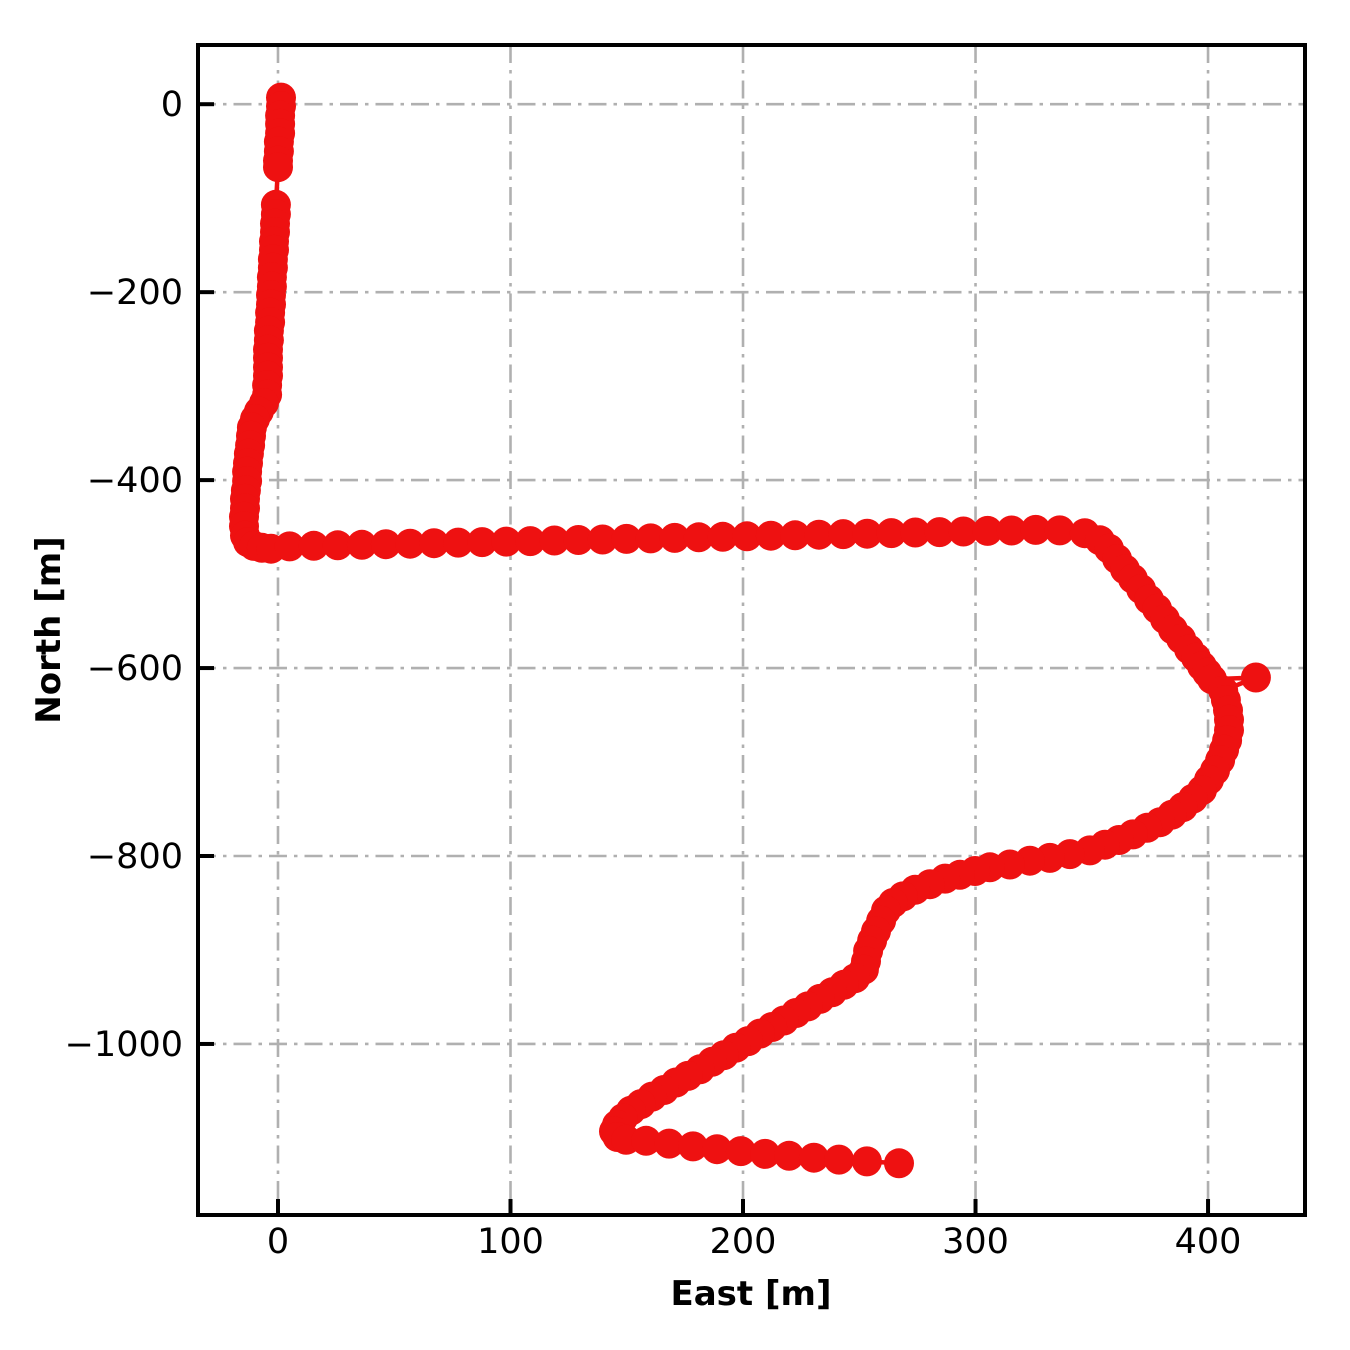 Image resolution: width=1350 pixels, height=1350 pixels. I want to click on x-tick-label: 300, so click(975, 1242).